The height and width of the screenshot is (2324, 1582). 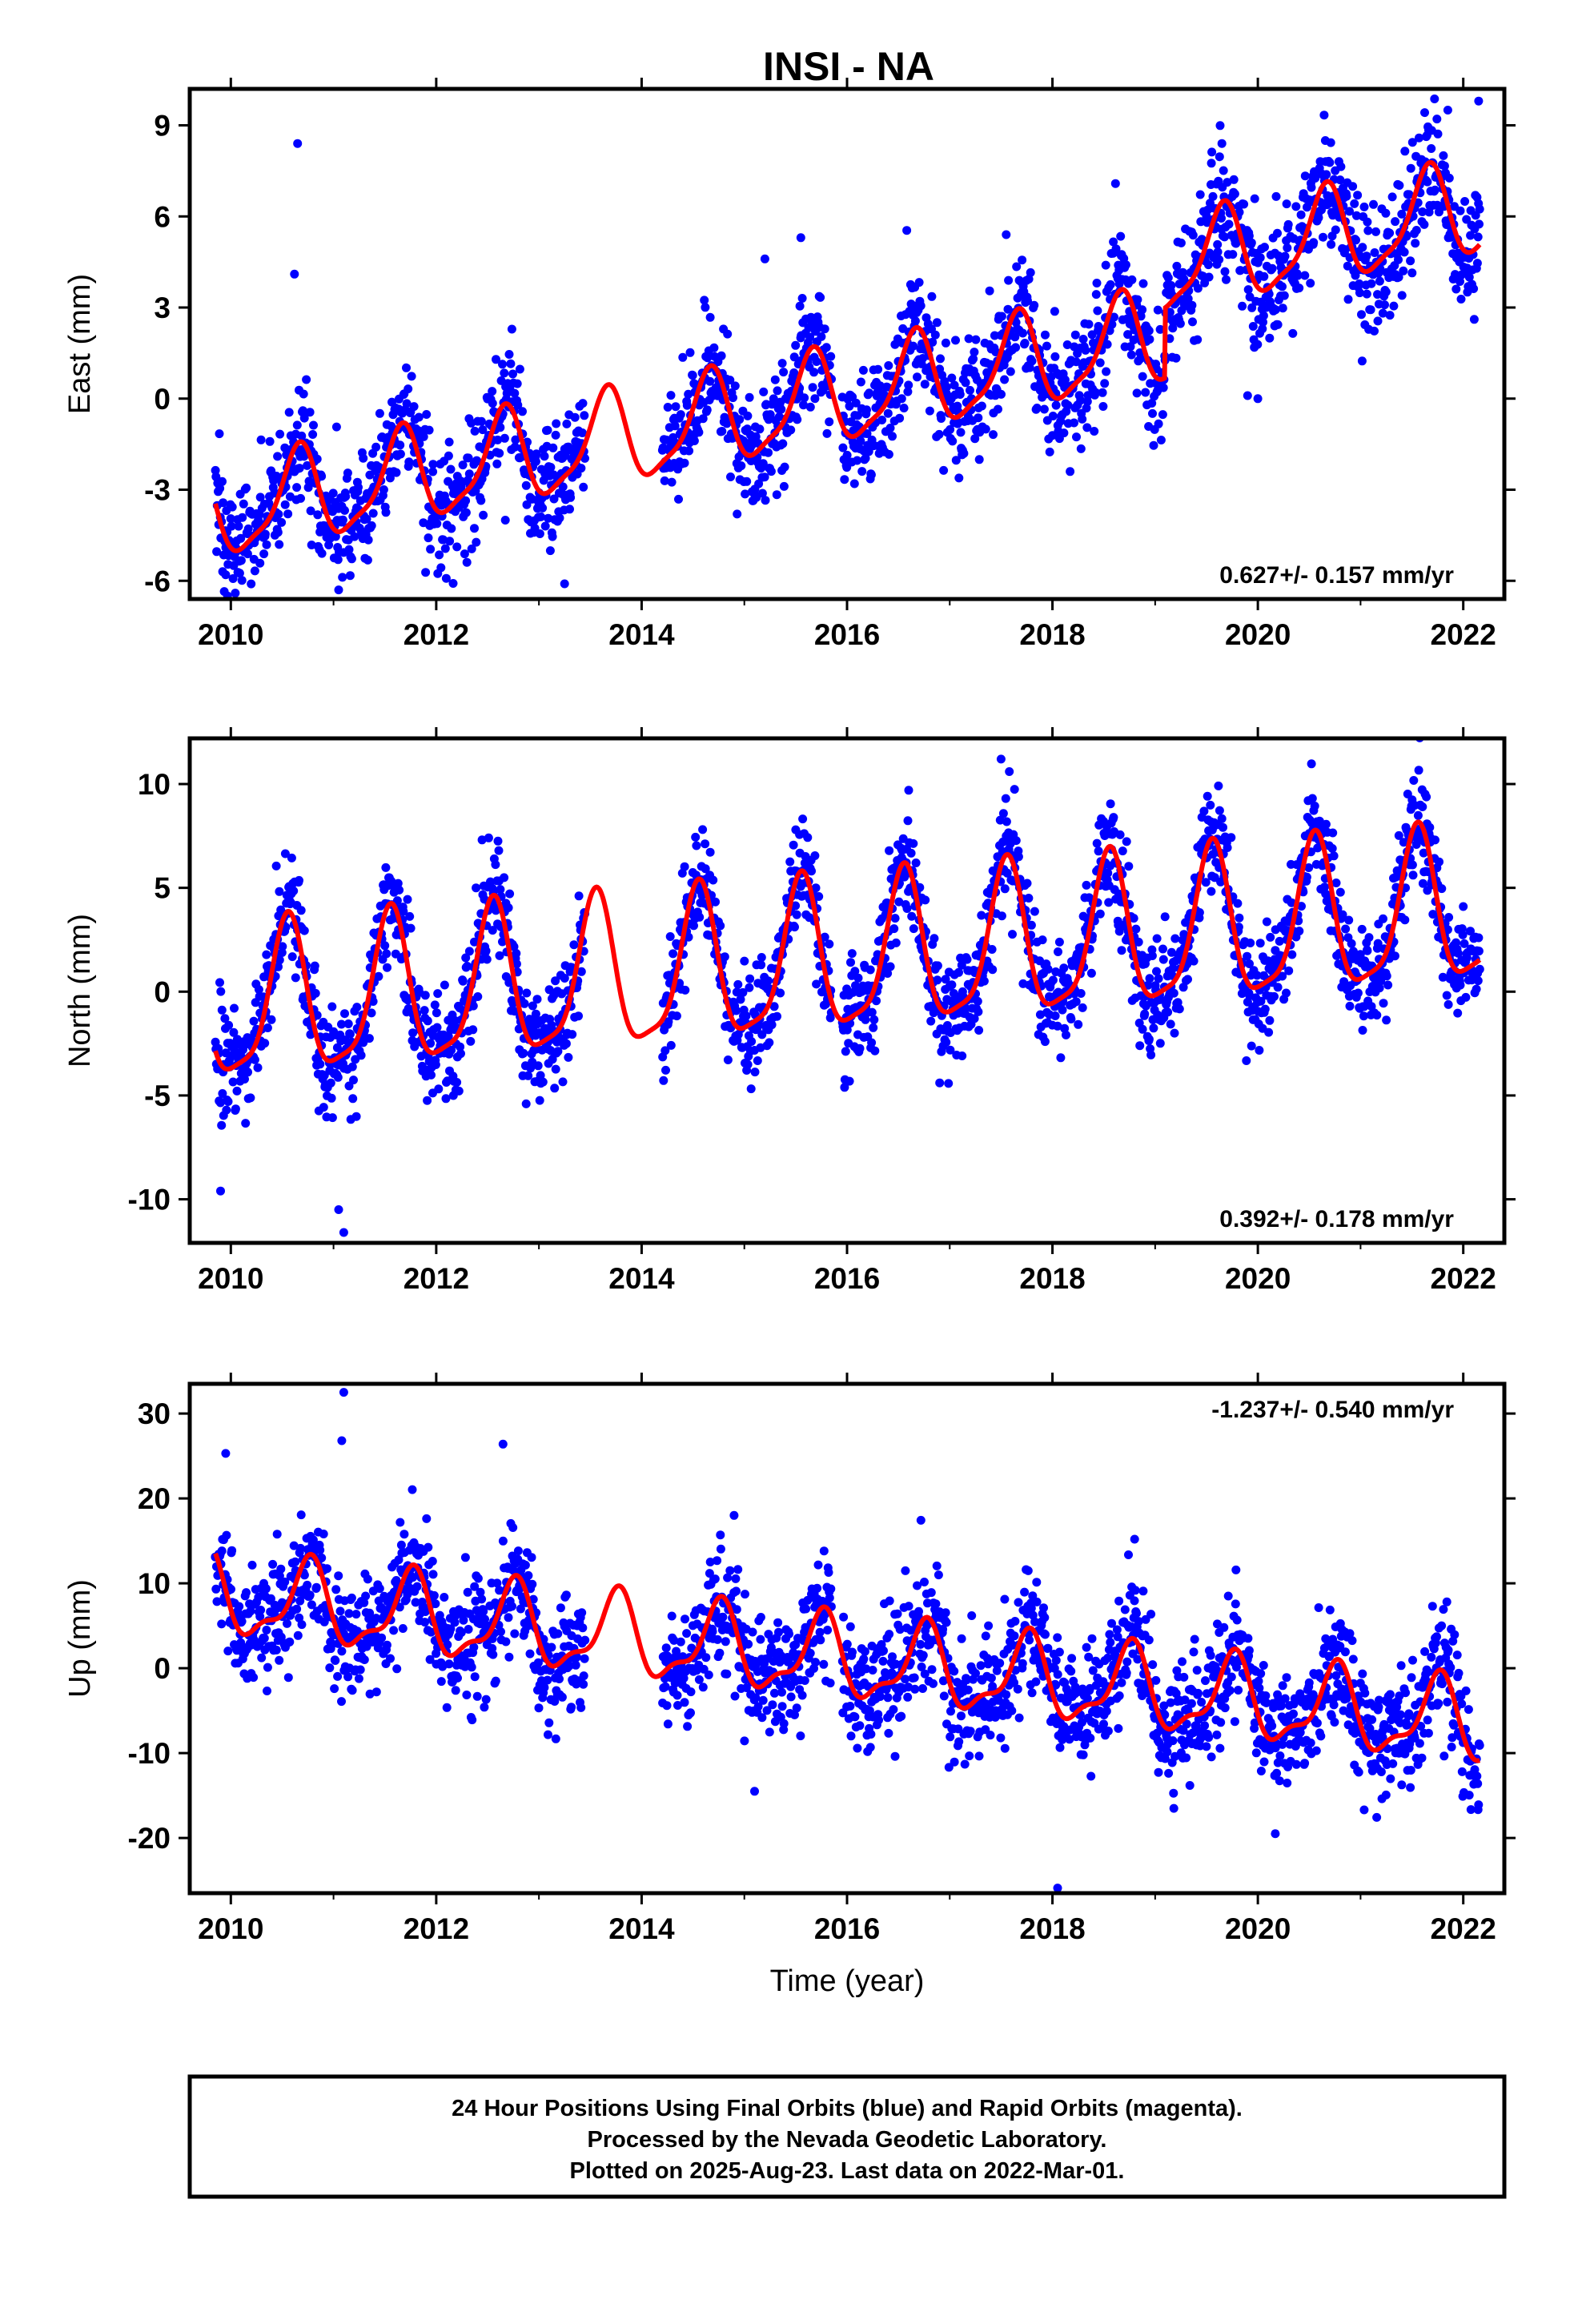 What do you see at coordinates (230, 1278) in the screenshot?
I see `x-tick-label: 2010` at bounding box center [230, 1278].